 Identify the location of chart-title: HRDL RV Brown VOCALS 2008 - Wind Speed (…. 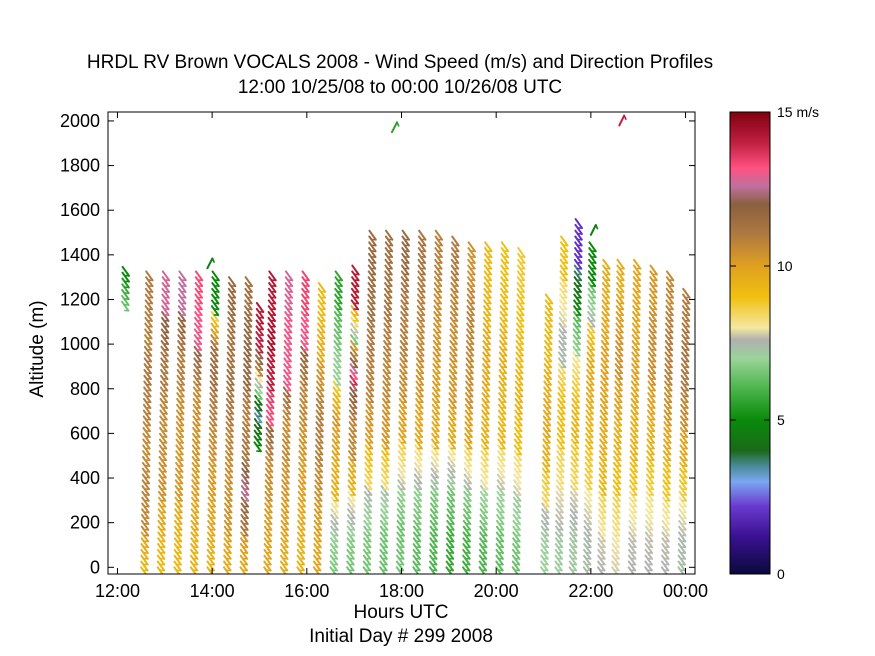
(400, 62).